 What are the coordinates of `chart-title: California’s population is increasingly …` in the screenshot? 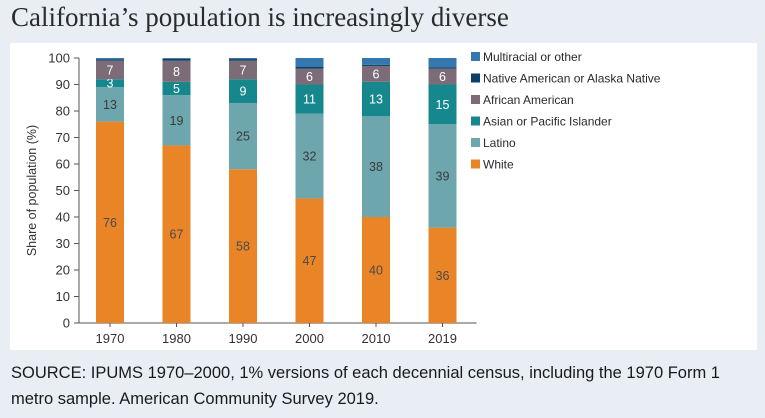 It's located at (260, 17).